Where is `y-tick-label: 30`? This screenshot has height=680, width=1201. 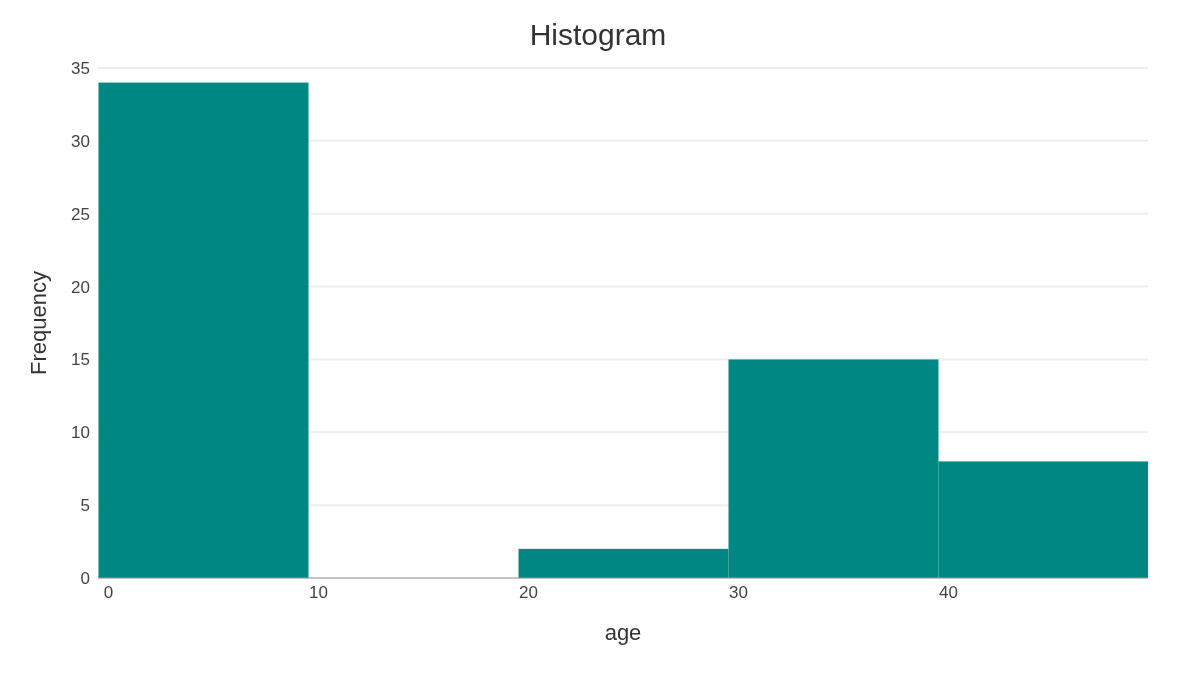
y-tick-label: 30 is located at coordinates (80, 141).